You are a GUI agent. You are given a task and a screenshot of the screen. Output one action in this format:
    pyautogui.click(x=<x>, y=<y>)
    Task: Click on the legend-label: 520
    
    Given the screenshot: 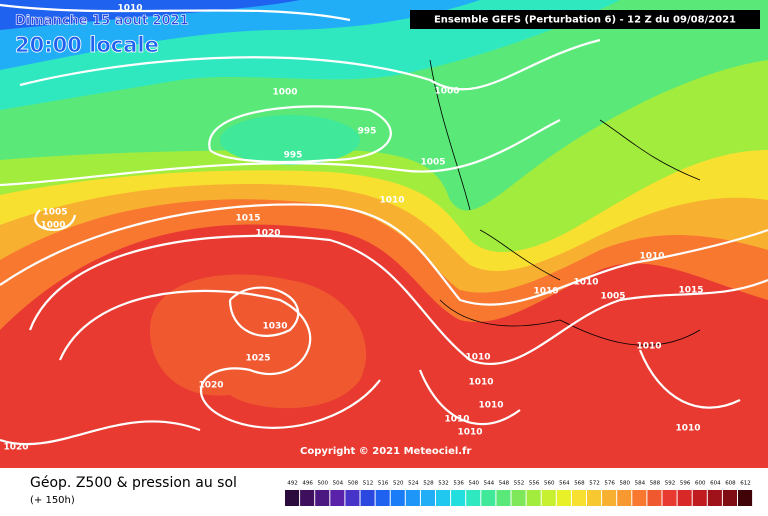 What is the action you would take?
    pyautogui.click(x=398, y=484)
    